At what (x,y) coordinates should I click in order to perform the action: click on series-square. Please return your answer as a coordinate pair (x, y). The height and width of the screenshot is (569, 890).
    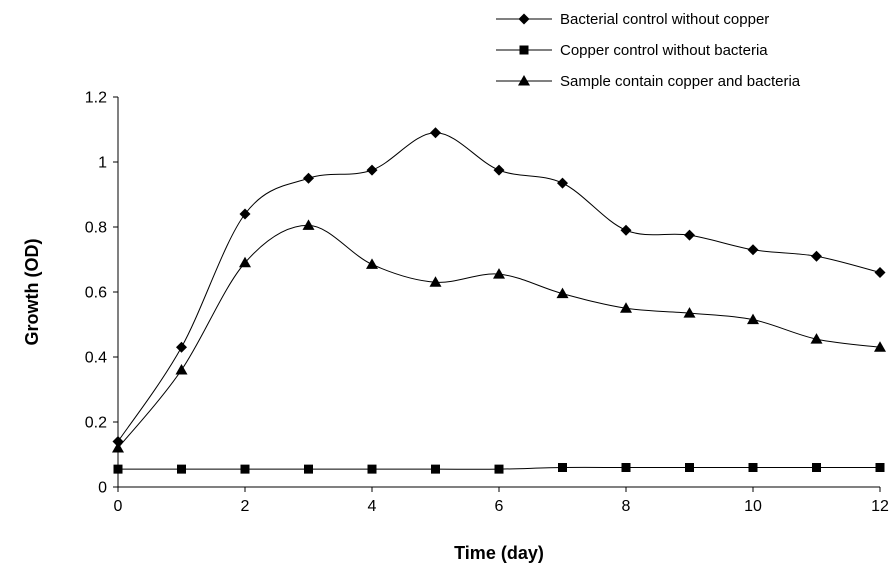
    Looking at the image, I should click on (499, 468).